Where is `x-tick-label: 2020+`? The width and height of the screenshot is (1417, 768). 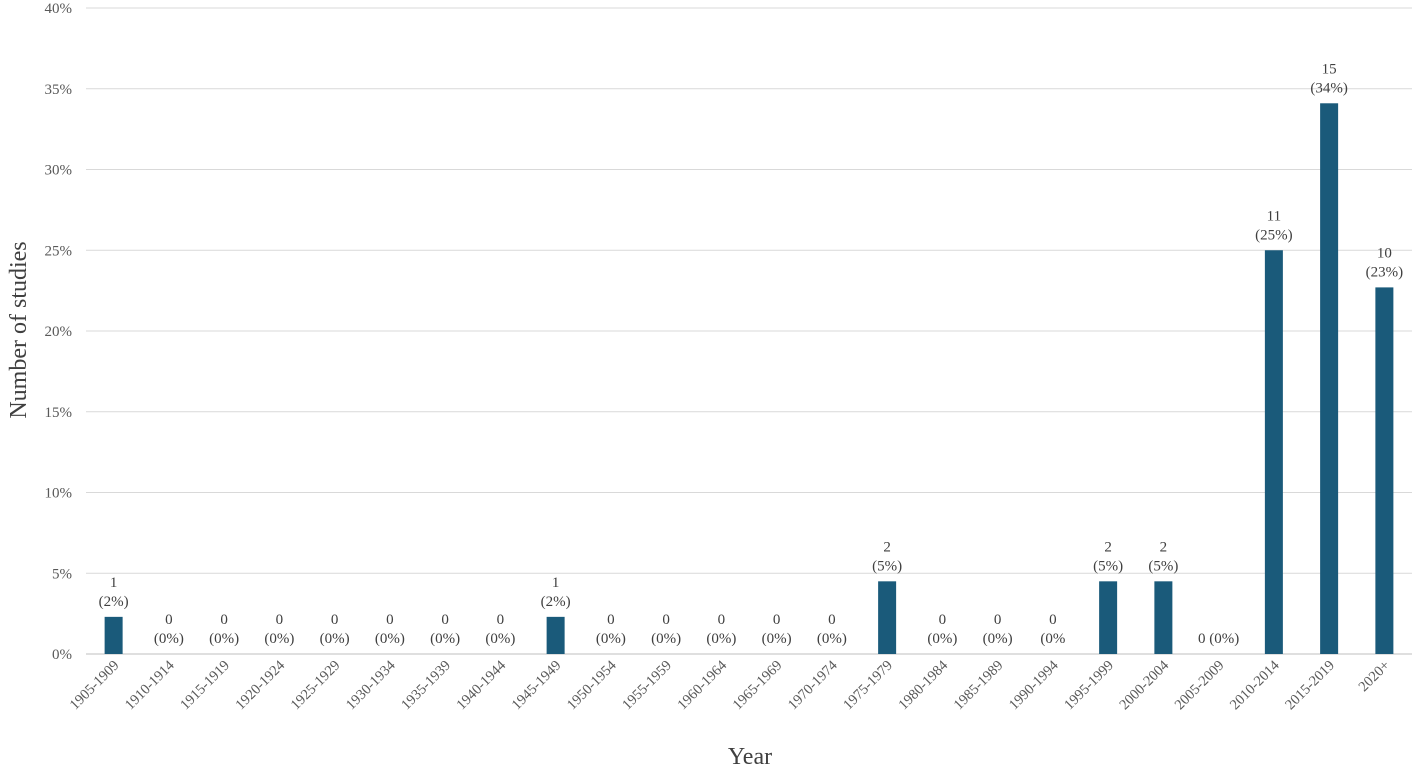 x-tick-label: 2020+ is located at coordinates (1375, 677).